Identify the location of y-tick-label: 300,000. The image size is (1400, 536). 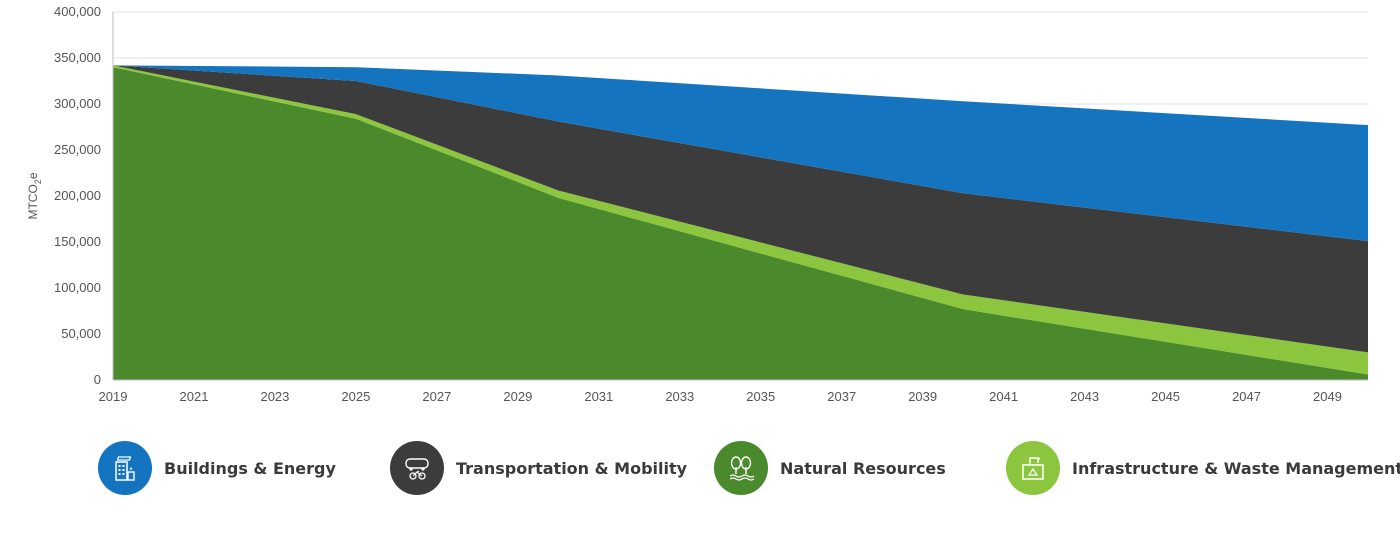
(77, 103).